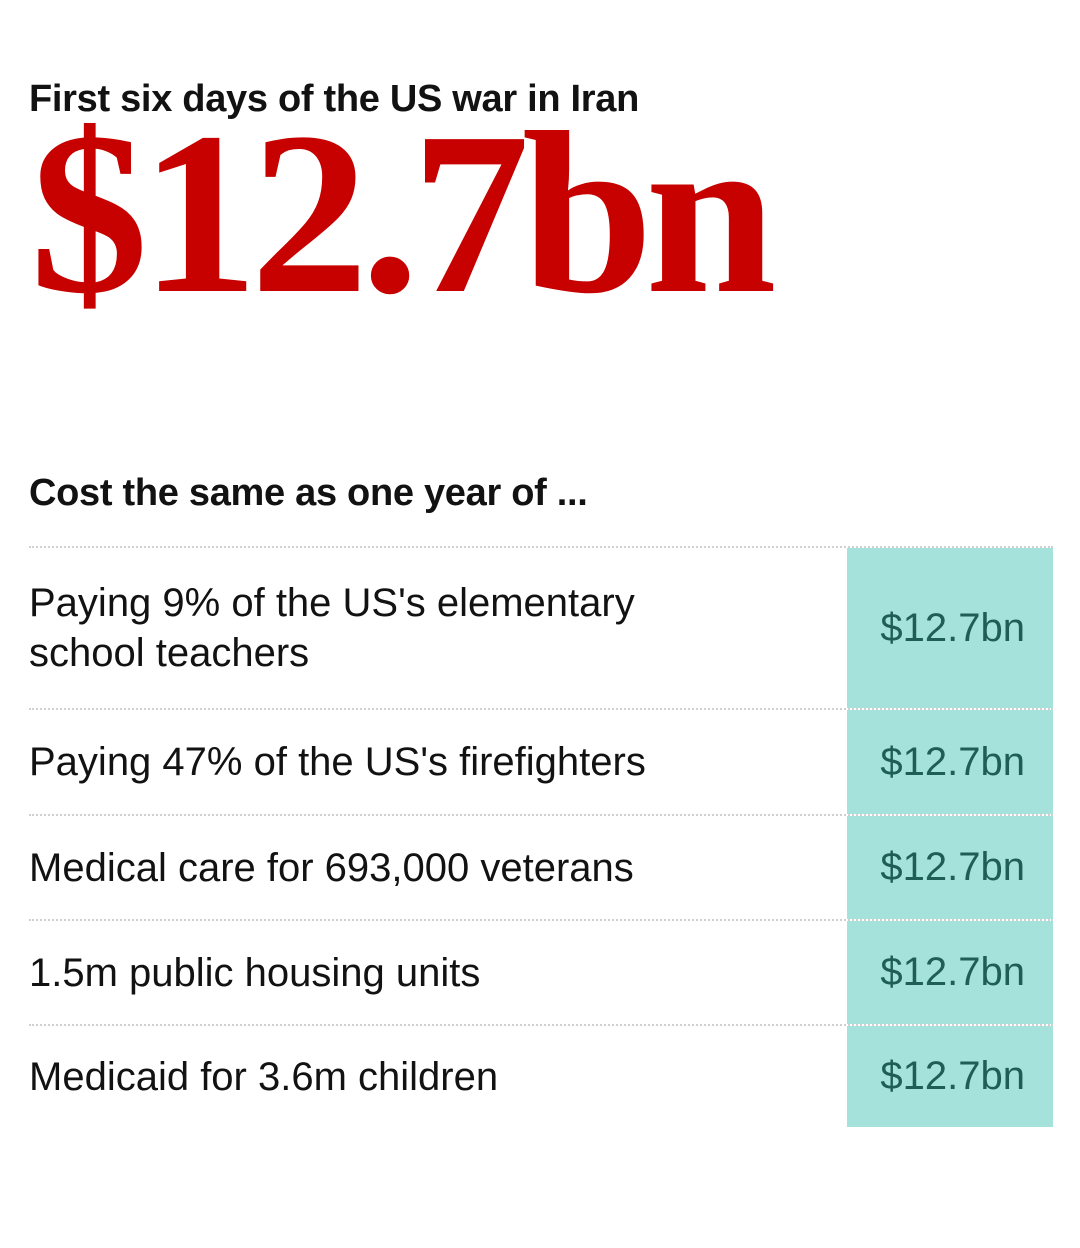 The height and width of the screenshot is (1248, 1080). What do you see at coordinates (337, 762) in the screenshot?
I see `row-label: Paying 47% of the US's firefighters` at bounding box center [337, 762].